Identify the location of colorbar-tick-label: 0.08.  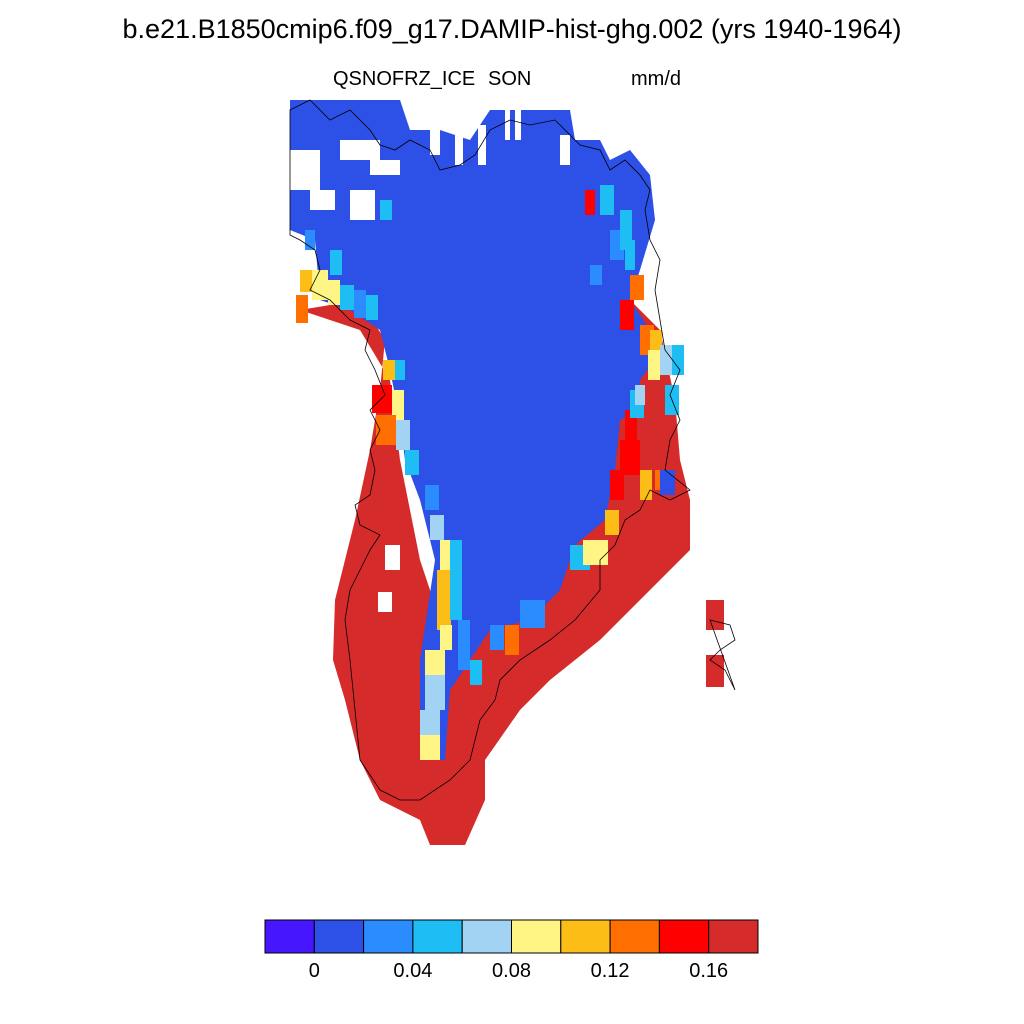
(511, 971).